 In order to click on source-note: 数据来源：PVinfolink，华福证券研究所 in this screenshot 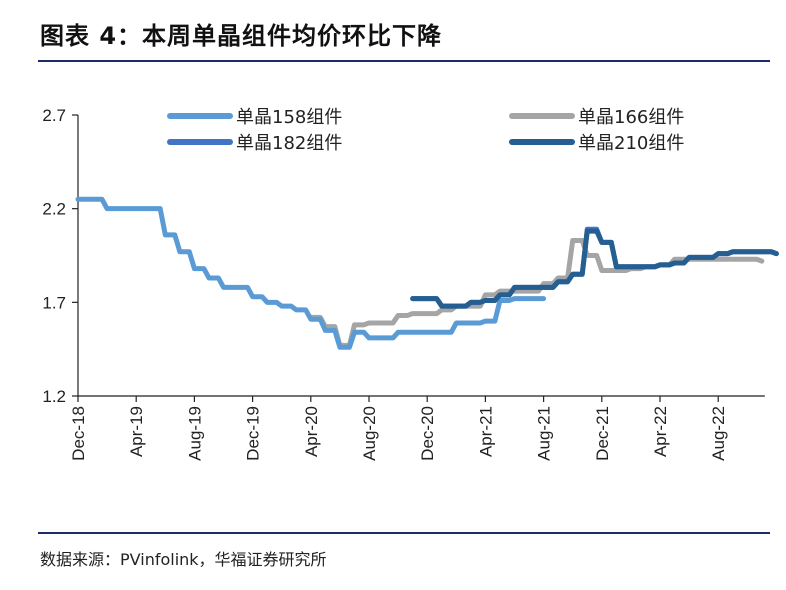, I will do `click(183, 559)`.